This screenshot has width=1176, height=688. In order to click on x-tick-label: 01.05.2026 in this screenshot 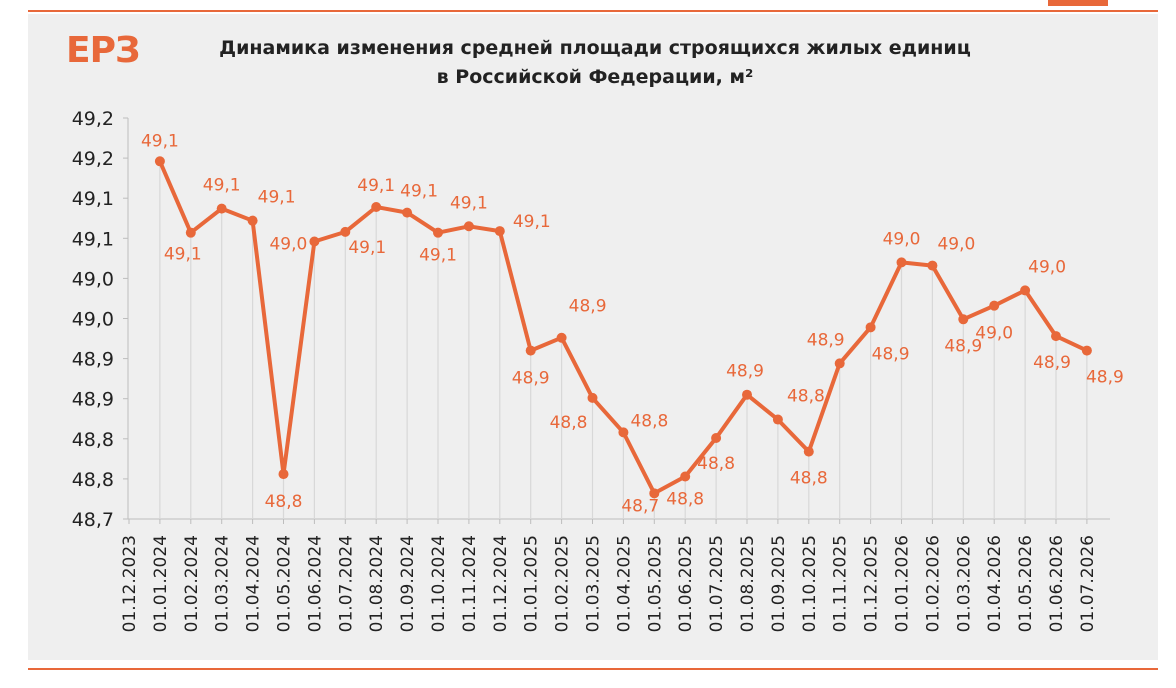, I will do `click(1026, 583)`.